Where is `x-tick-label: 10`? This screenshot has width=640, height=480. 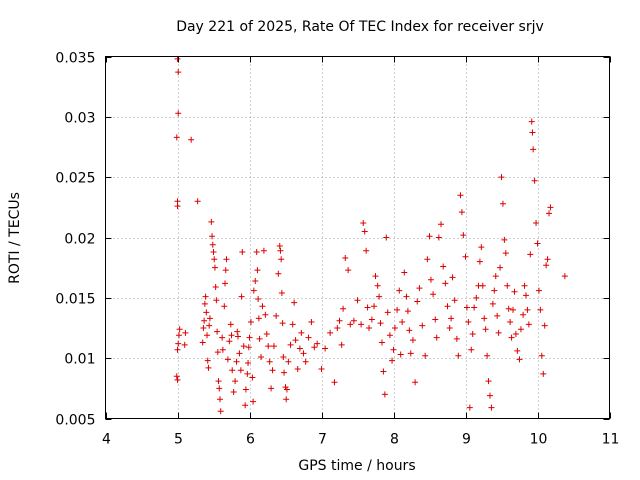
x-tick-label: 10 is located at coordinates (539, 440).